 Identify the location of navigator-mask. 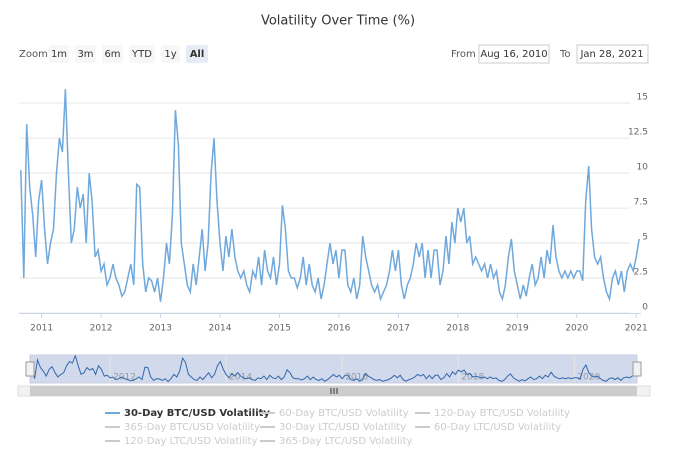
(333, 369).